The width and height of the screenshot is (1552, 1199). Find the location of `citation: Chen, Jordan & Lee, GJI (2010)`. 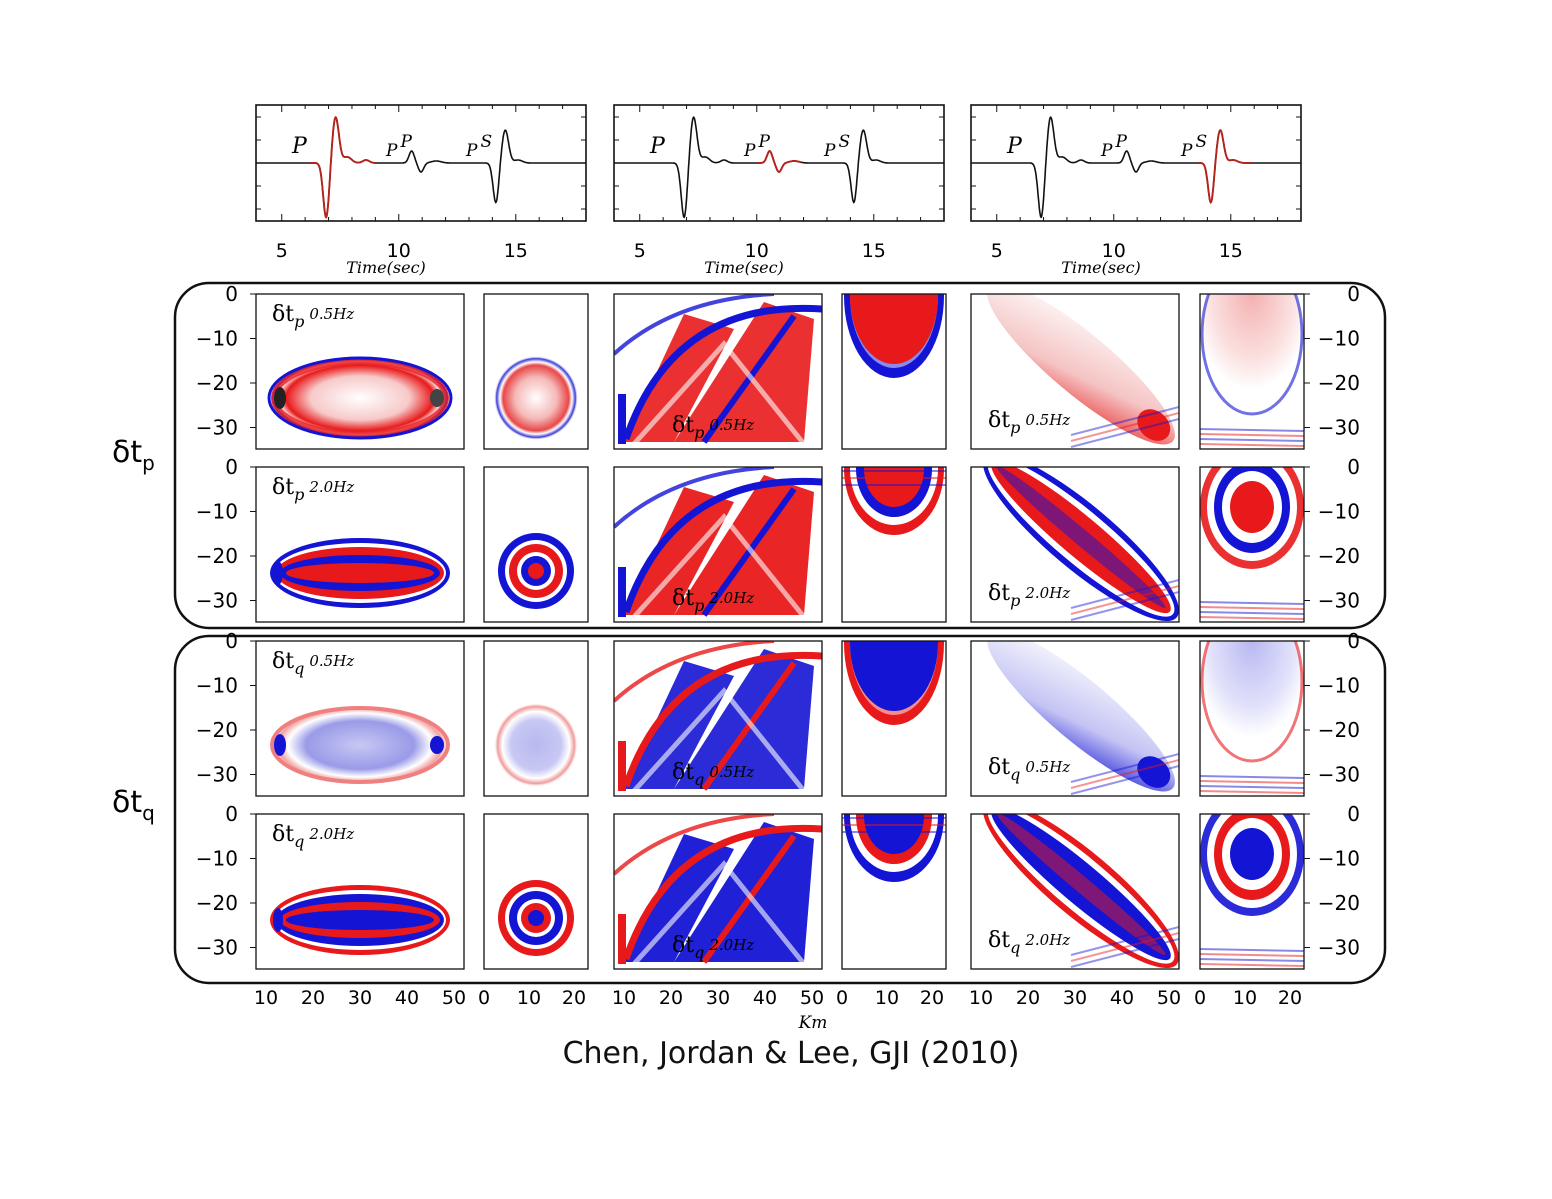

citation: Chen, Jordan & Lee, GJI (2010) is located at coordinates (791, 1053).